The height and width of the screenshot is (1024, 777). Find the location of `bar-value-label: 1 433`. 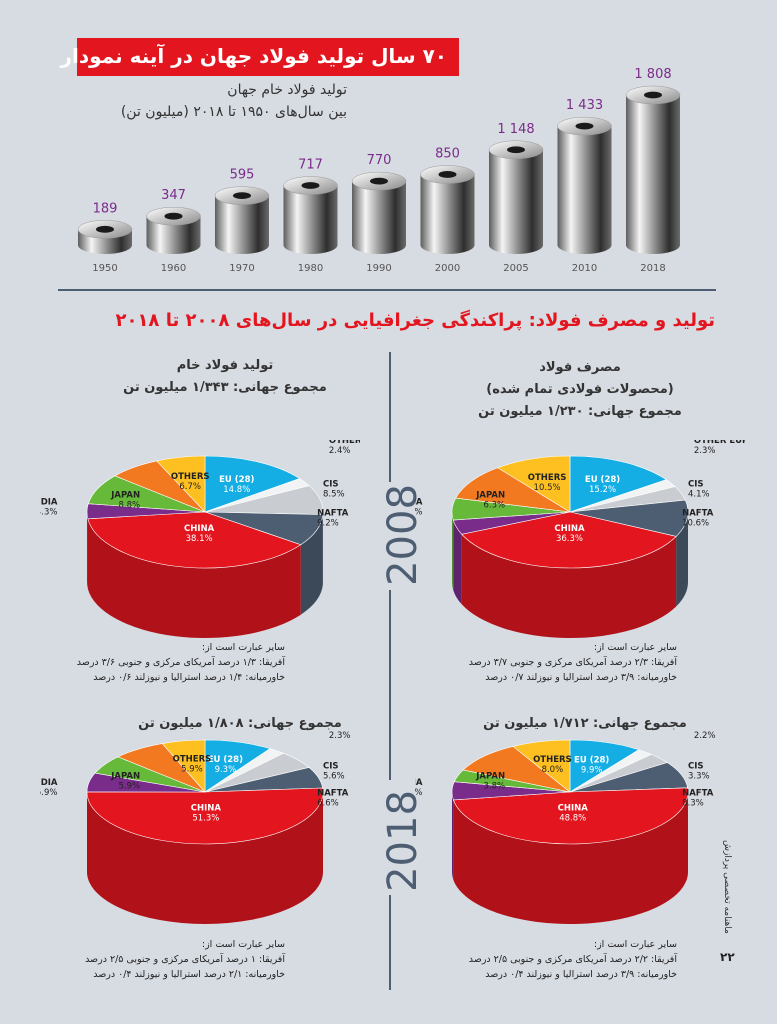

bar-value-label: 1 433 is located at coordinates (584, 105).